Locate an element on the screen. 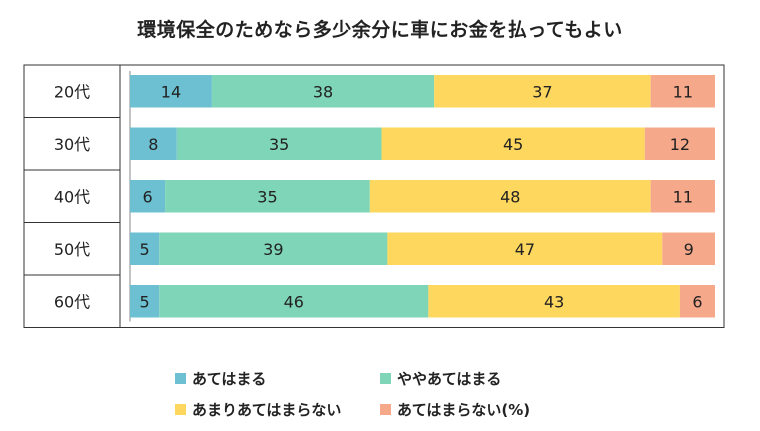 The height and width of the screenshot is (431, 760). data-label: 8 is located at coordinates (153, 144).